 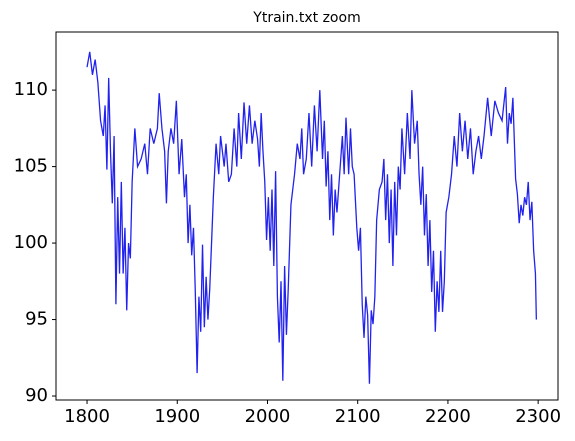 I want to click on chart-title: Ytrain.txt zoom, so click(x=306, y=18).